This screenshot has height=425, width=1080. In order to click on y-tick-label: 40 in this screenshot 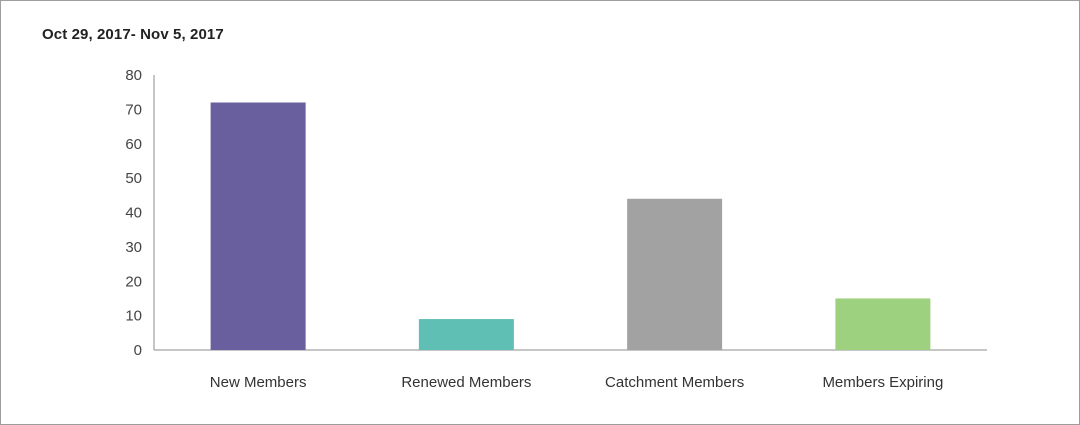, I will do `click(133, 213)`.